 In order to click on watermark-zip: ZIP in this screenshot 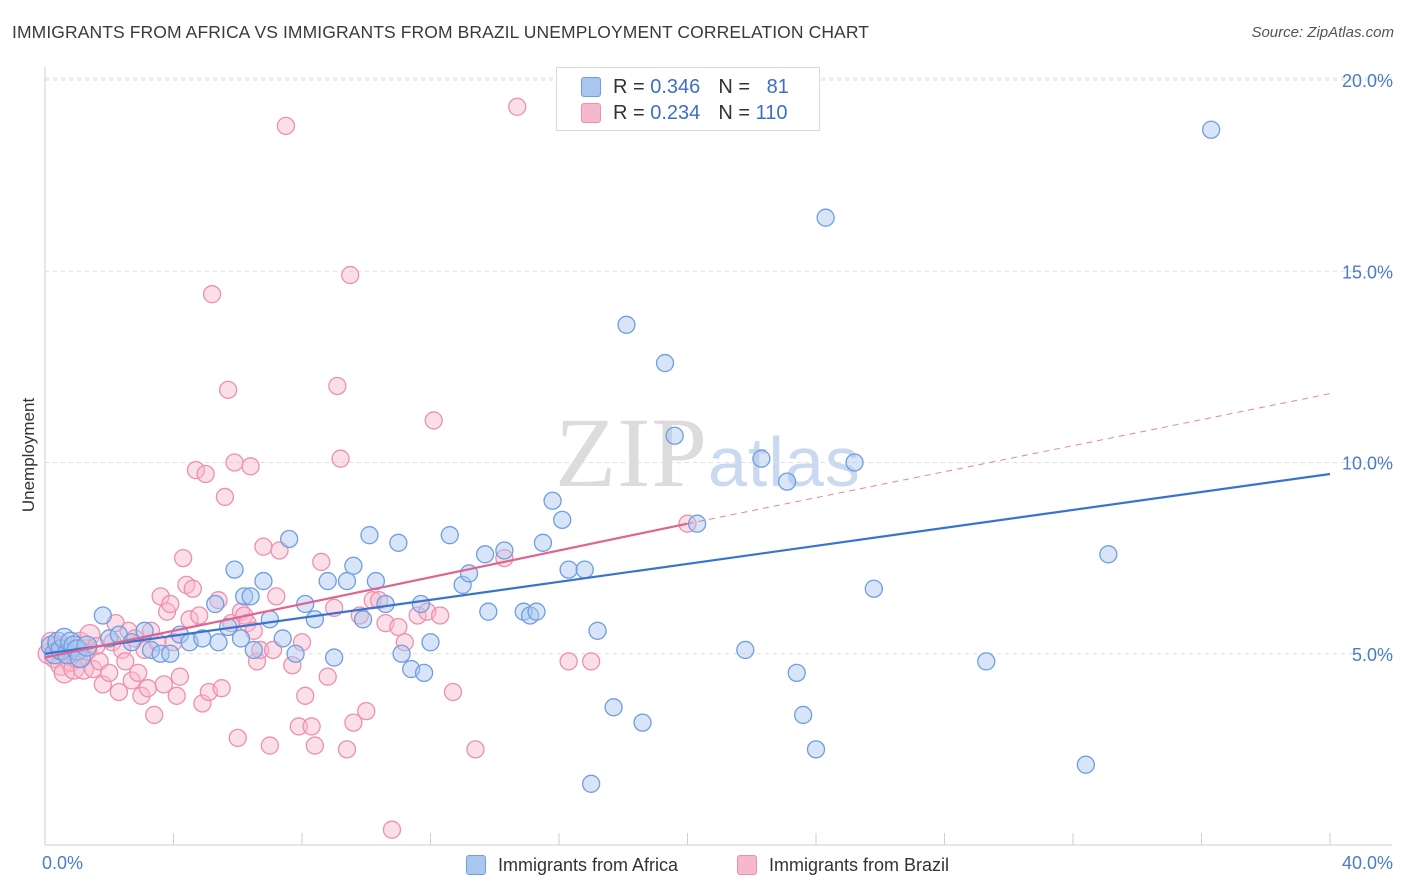, I will do `click(631, 452)`.